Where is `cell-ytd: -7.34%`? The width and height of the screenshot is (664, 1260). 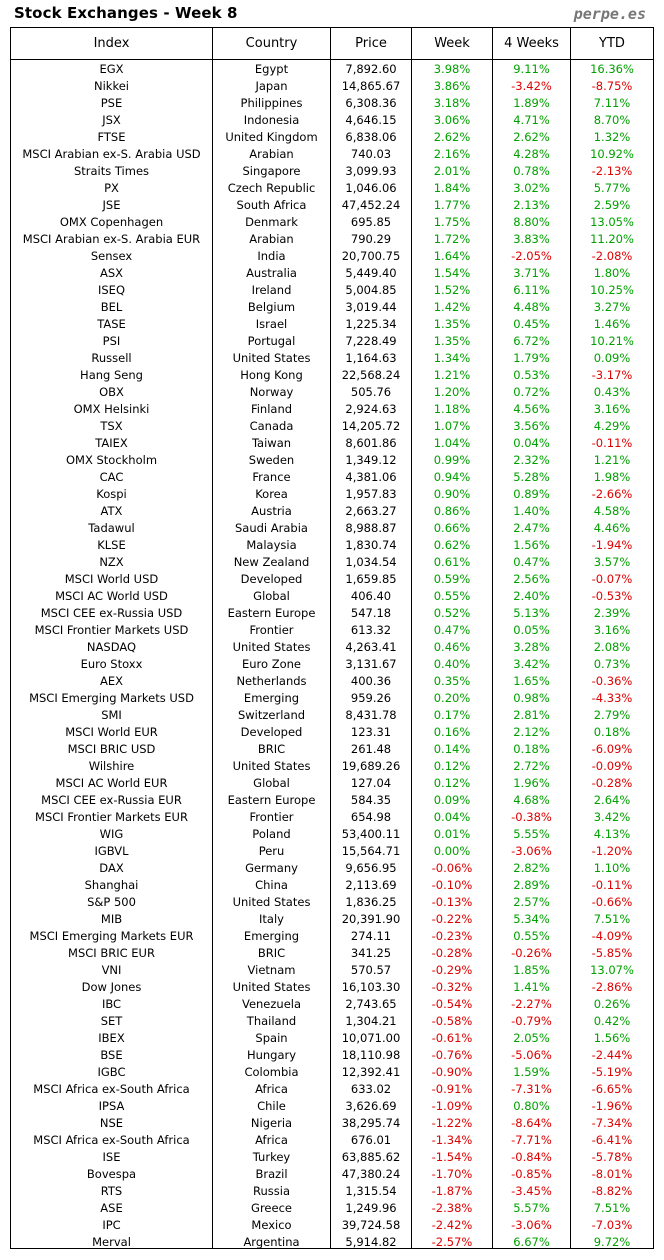 cell-ytd: -7.34% is located at coordinates (612, 1123).